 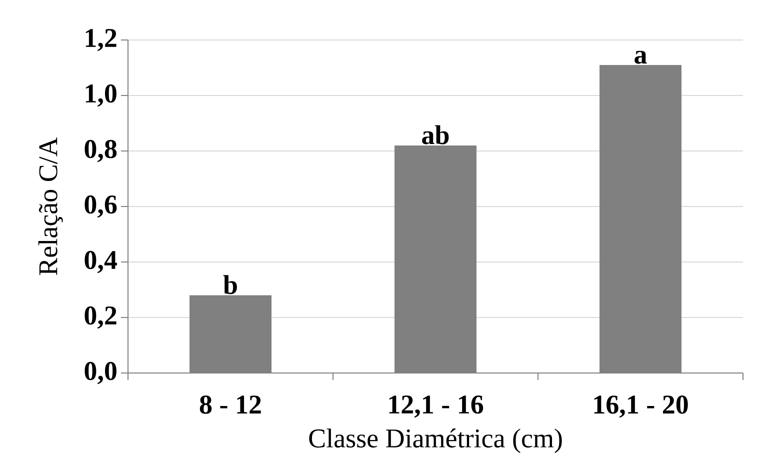 What do you see at coordinates (640, 57) in the screenshot?
I see `annotation: a` at bounding box center [640, 57].